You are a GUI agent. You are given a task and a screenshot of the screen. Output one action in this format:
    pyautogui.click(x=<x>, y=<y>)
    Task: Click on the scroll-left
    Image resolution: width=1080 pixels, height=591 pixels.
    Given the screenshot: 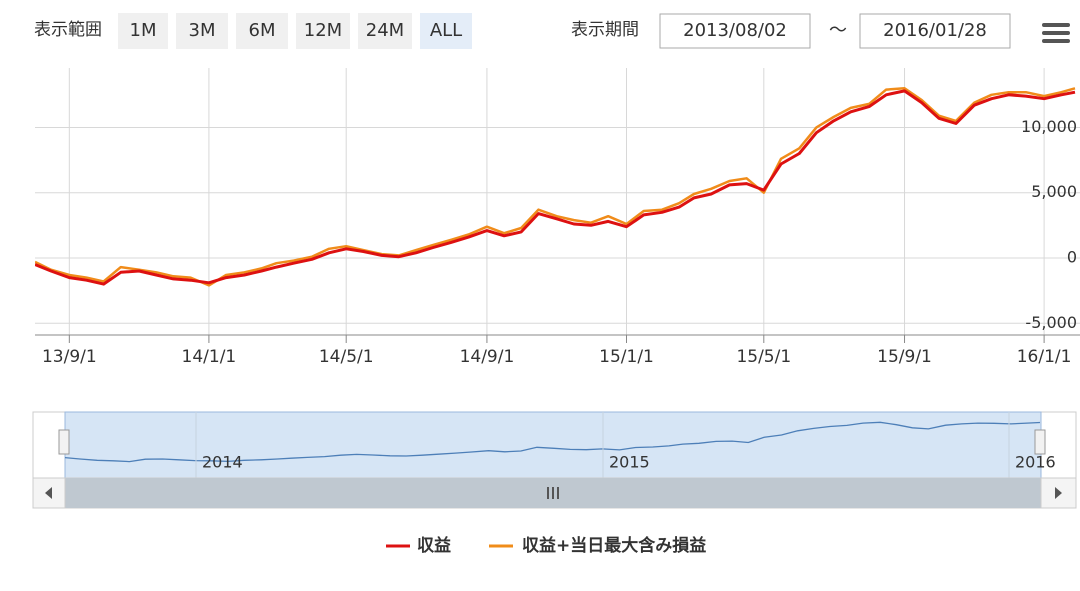 What is the action you would take?
    pyautogui.click(x=49, y=493)
    